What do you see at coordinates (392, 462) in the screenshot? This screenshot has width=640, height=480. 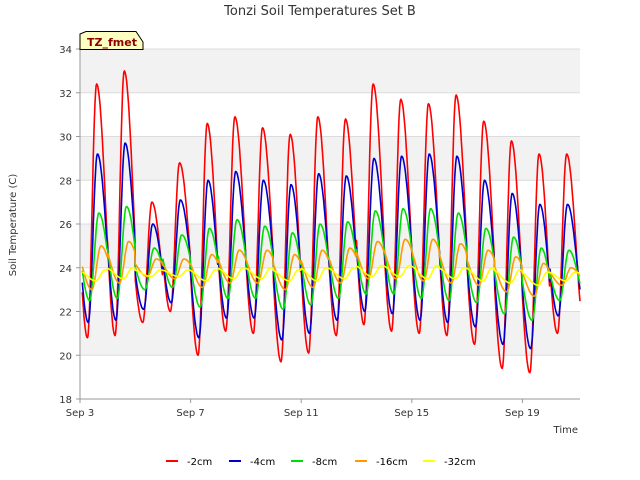 I see `legend-label: -16cm` at bounding box center [392, 462].